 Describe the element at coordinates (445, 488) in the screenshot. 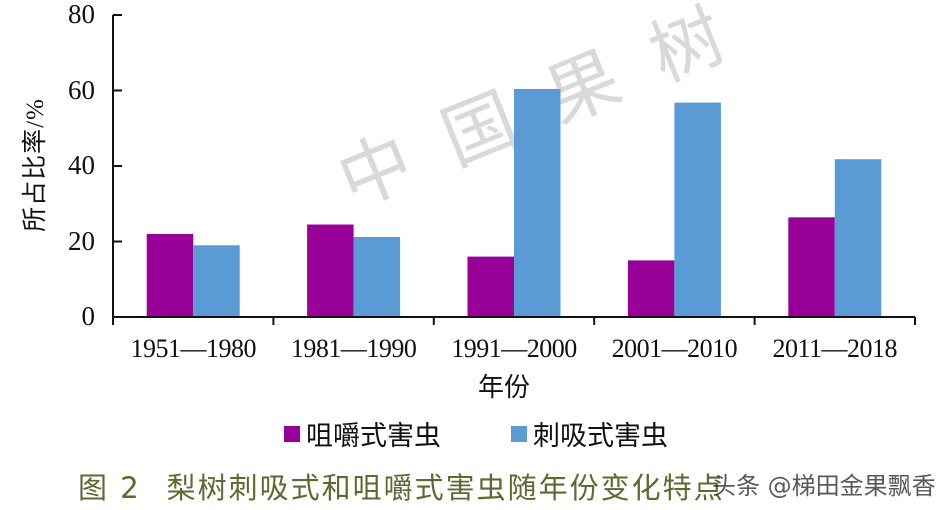

I see `caption-text: 梨树刺吸式和咀嚼式害虫随年份变化特点` at that location.